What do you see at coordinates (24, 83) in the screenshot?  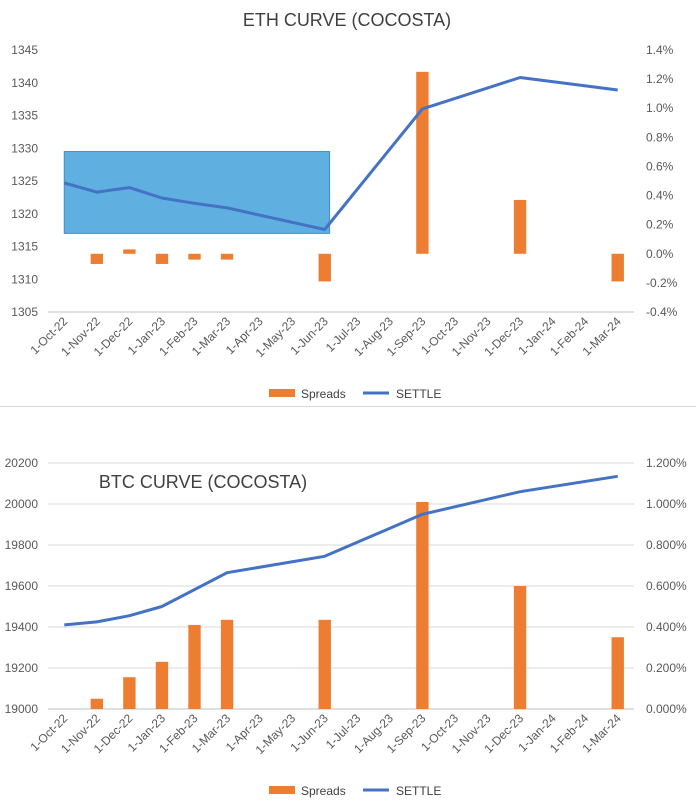 I see `y-left-tick-label: 1340` at bounding box center [24, 83].